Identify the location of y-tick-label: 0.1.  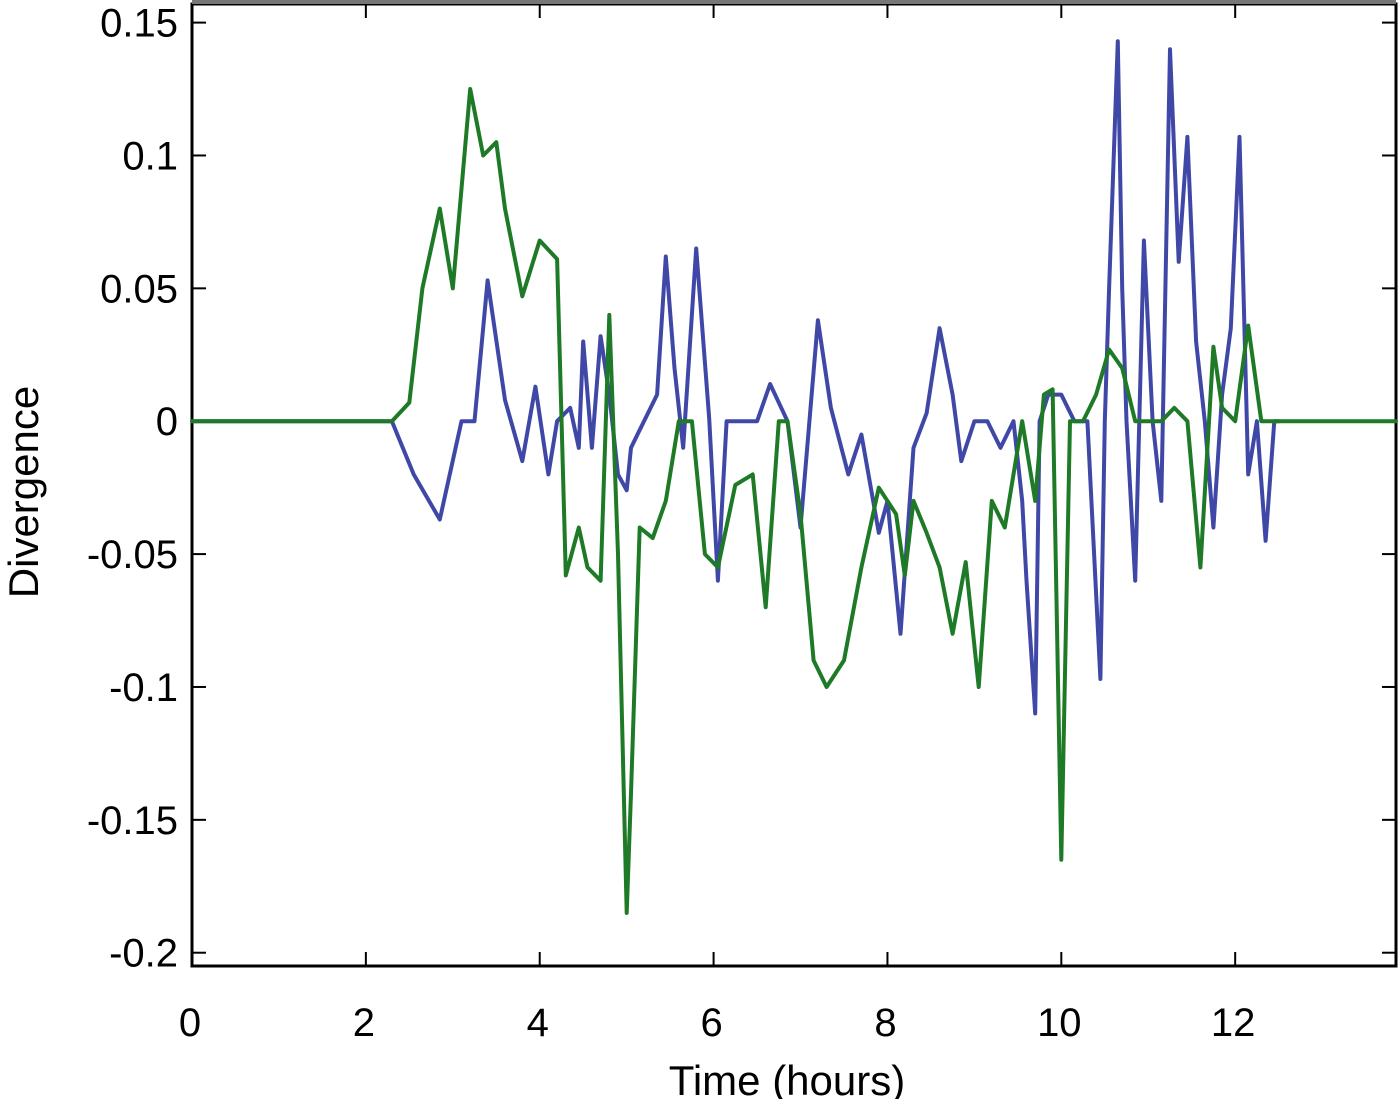
(150, 156).